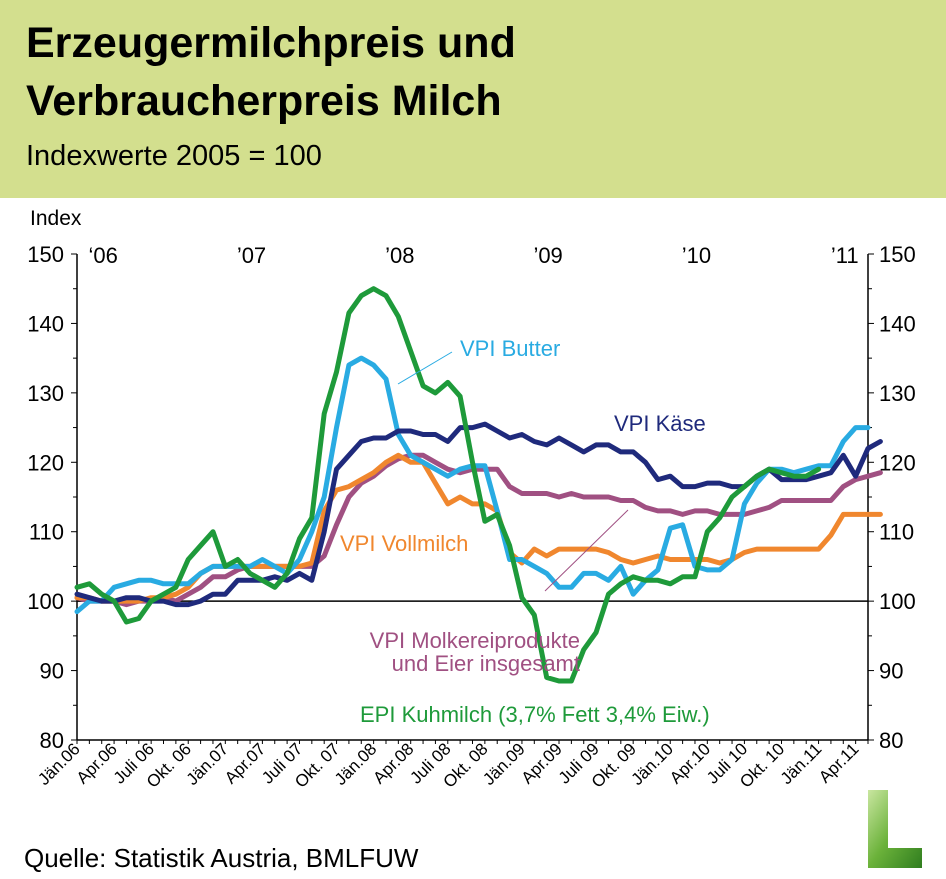  Describe the element at coordinates (897, 393) in the screenshot. I see `y-tick-label-right: 130` at that location.